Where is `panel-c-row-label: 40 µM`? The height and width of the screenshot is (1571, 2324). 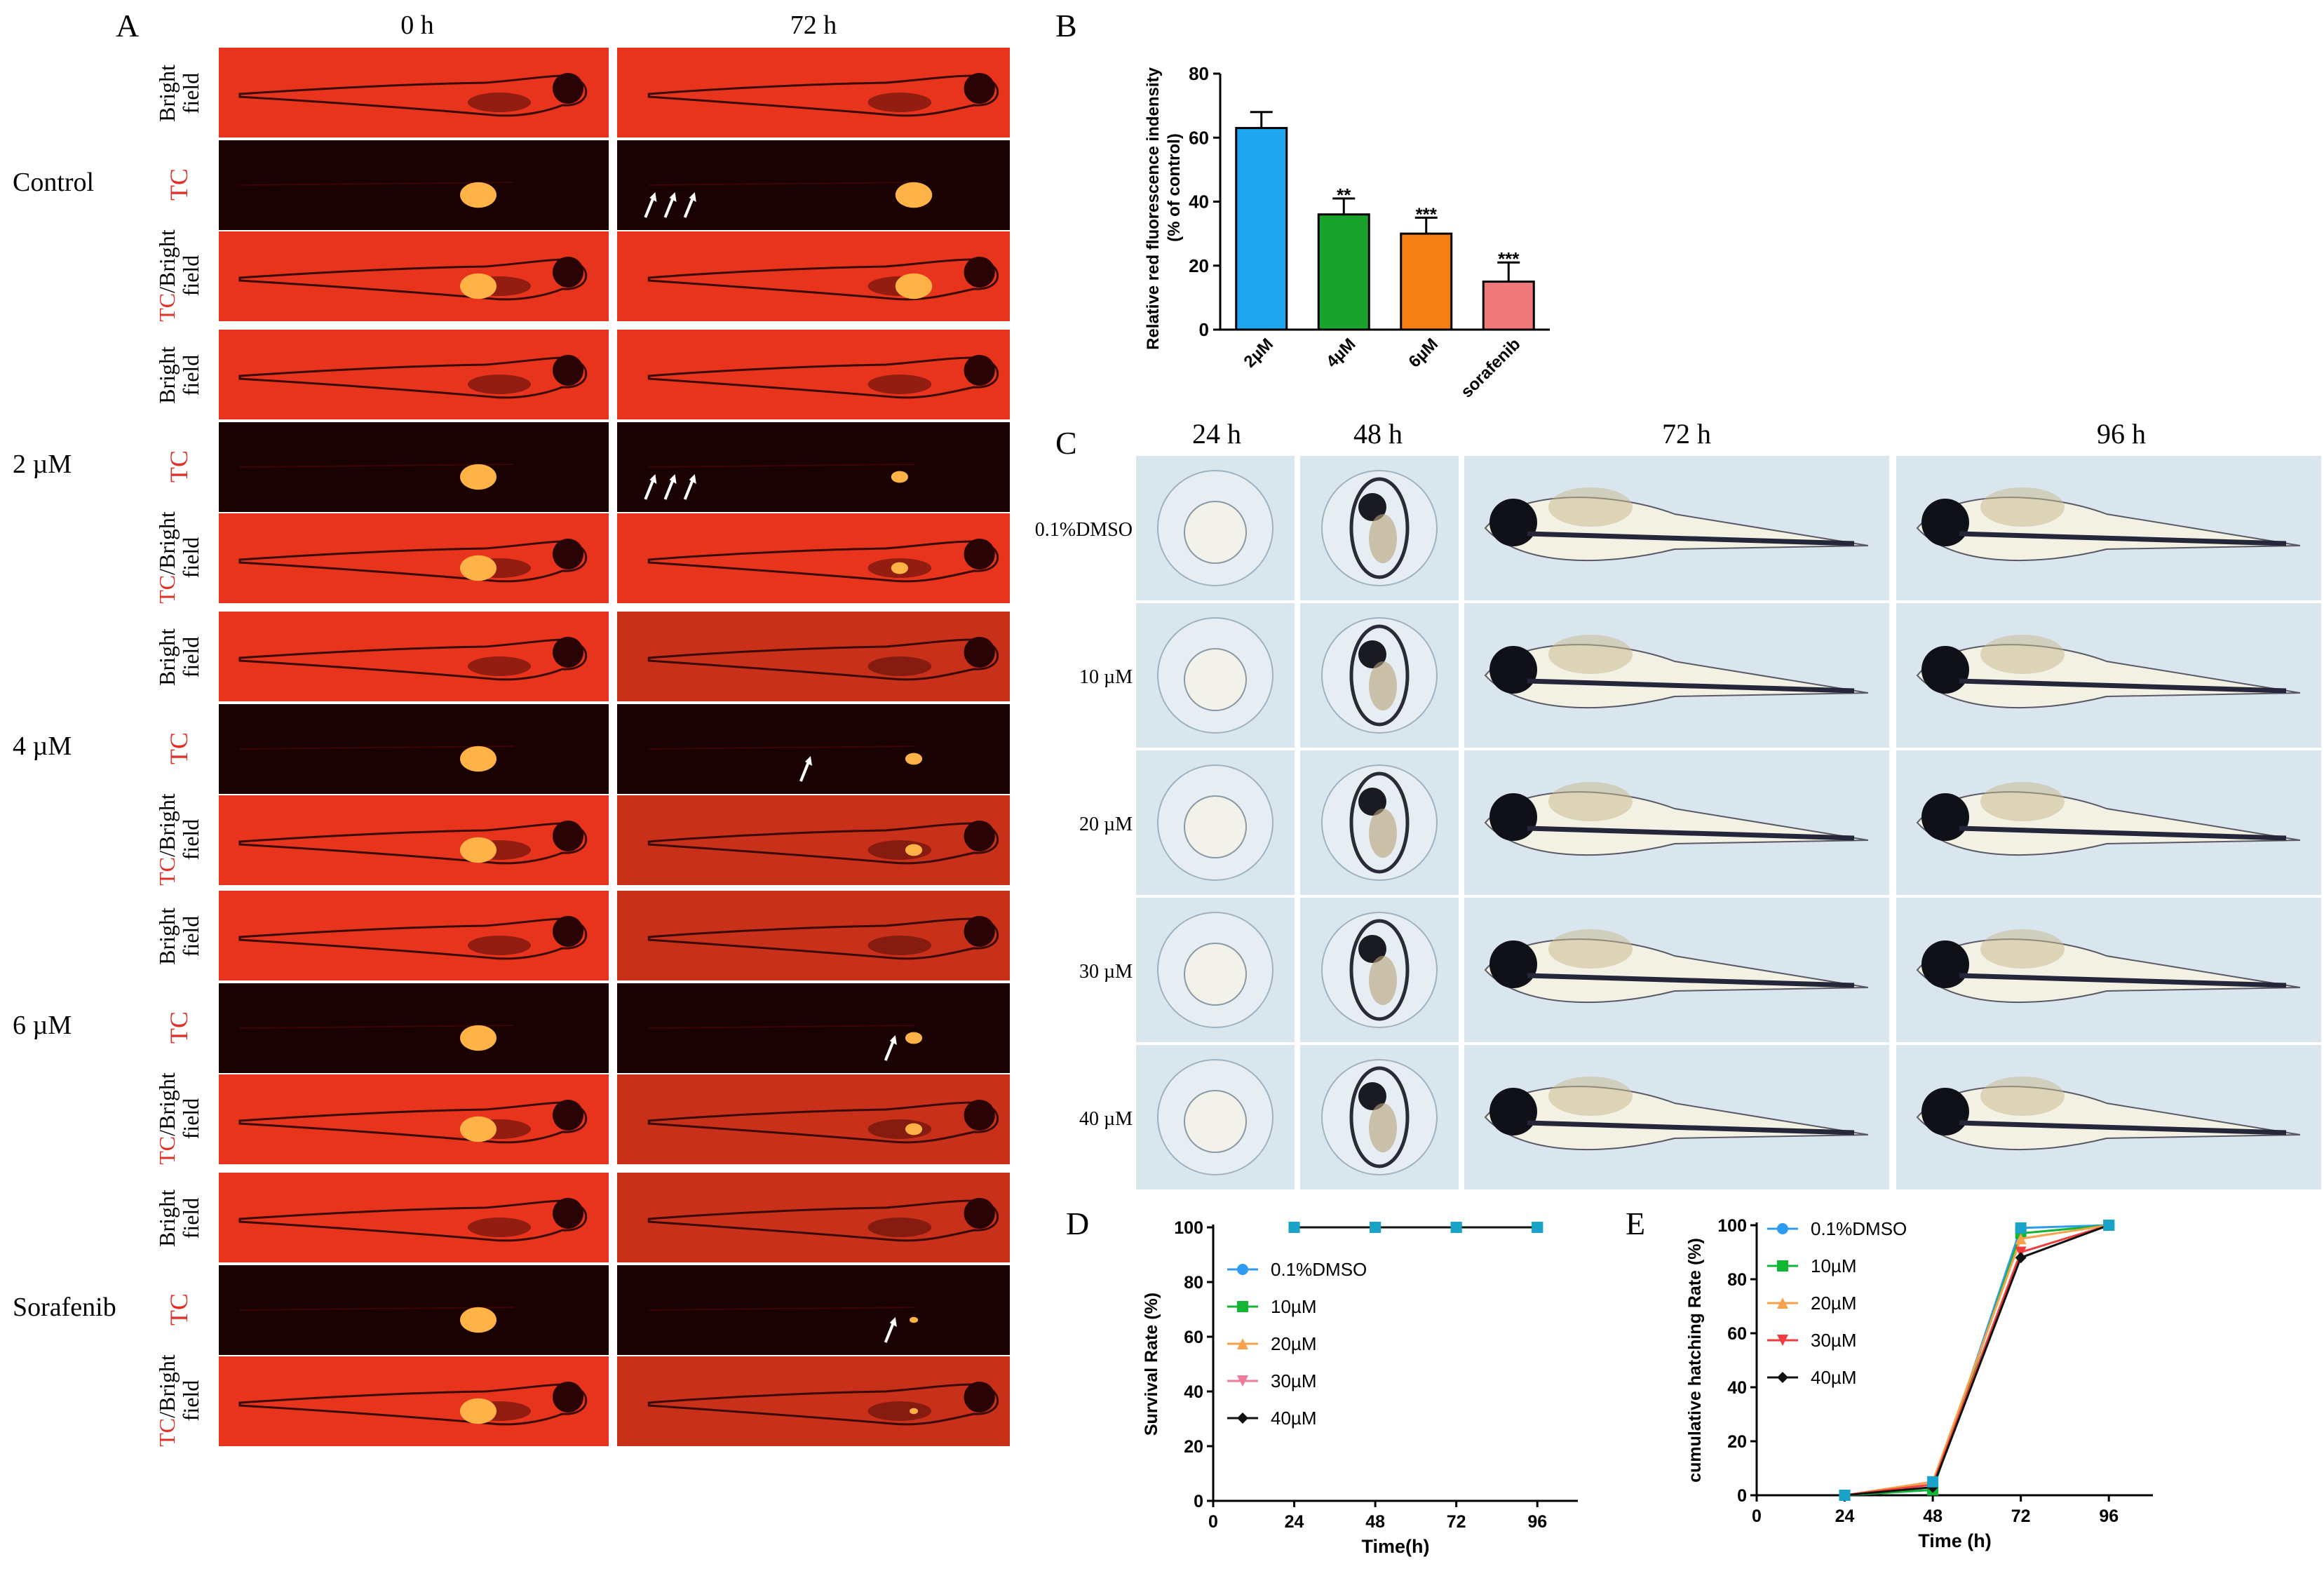
panel-c-row-label: 40 µM is located at coordinates (1106, 1119).